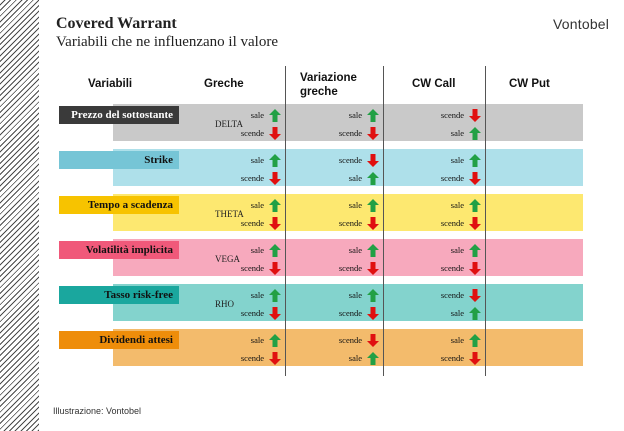 The height and width of the screenshot is (431, 624). I want to click on header-cw-call: CW Call, so click(434, 84).